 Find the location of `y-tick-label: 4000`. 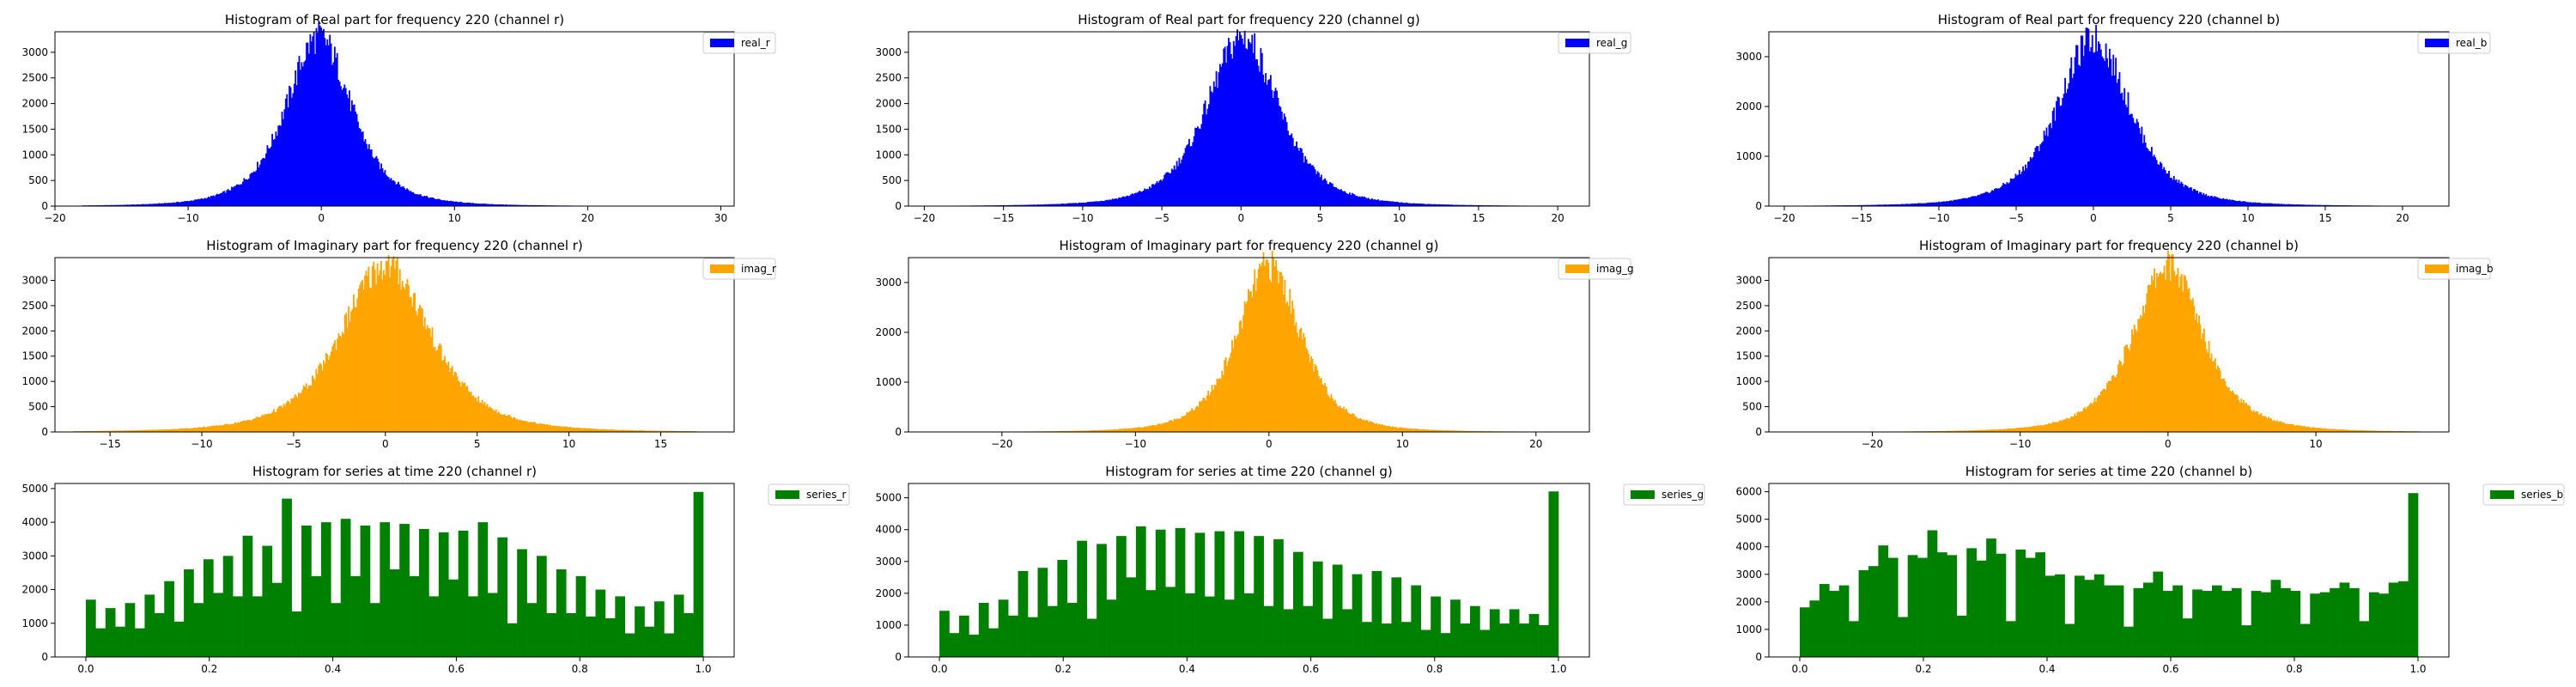

y-tick-label: 4000 is located at coordinates (889, 530).